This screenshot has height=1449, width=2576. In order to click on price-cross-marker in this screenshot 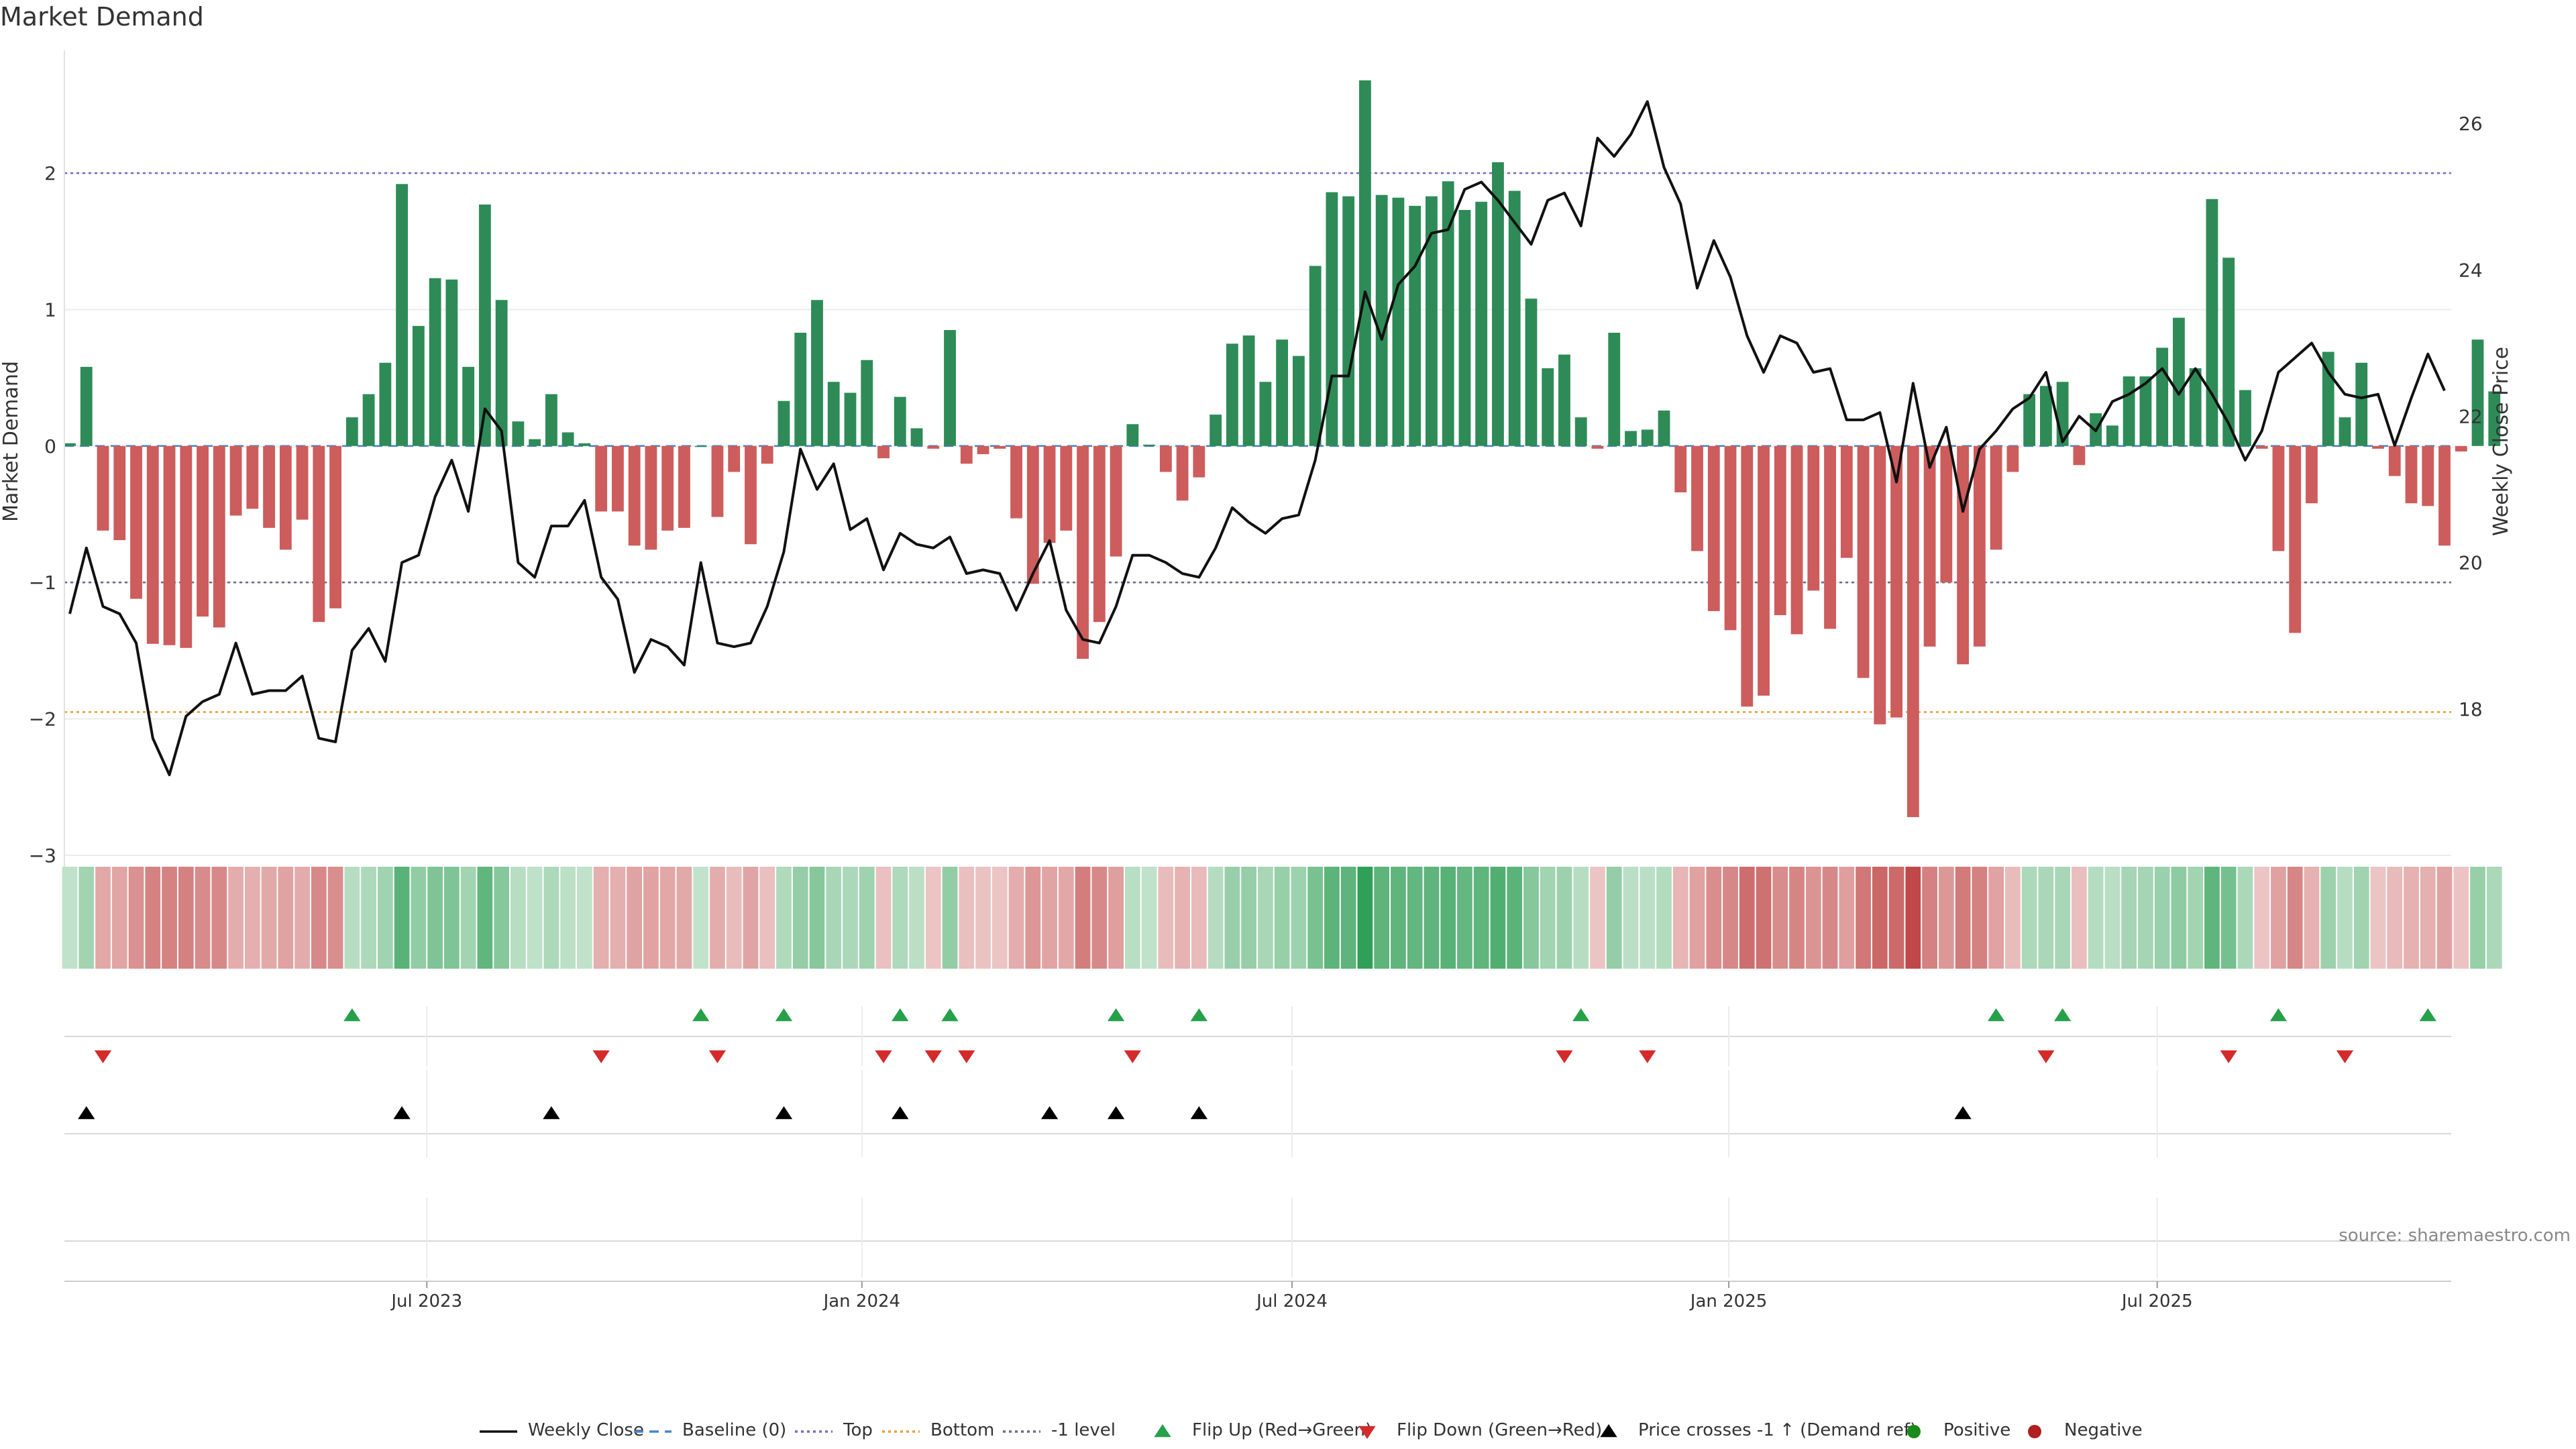, I will do `click(551, 1113)`.